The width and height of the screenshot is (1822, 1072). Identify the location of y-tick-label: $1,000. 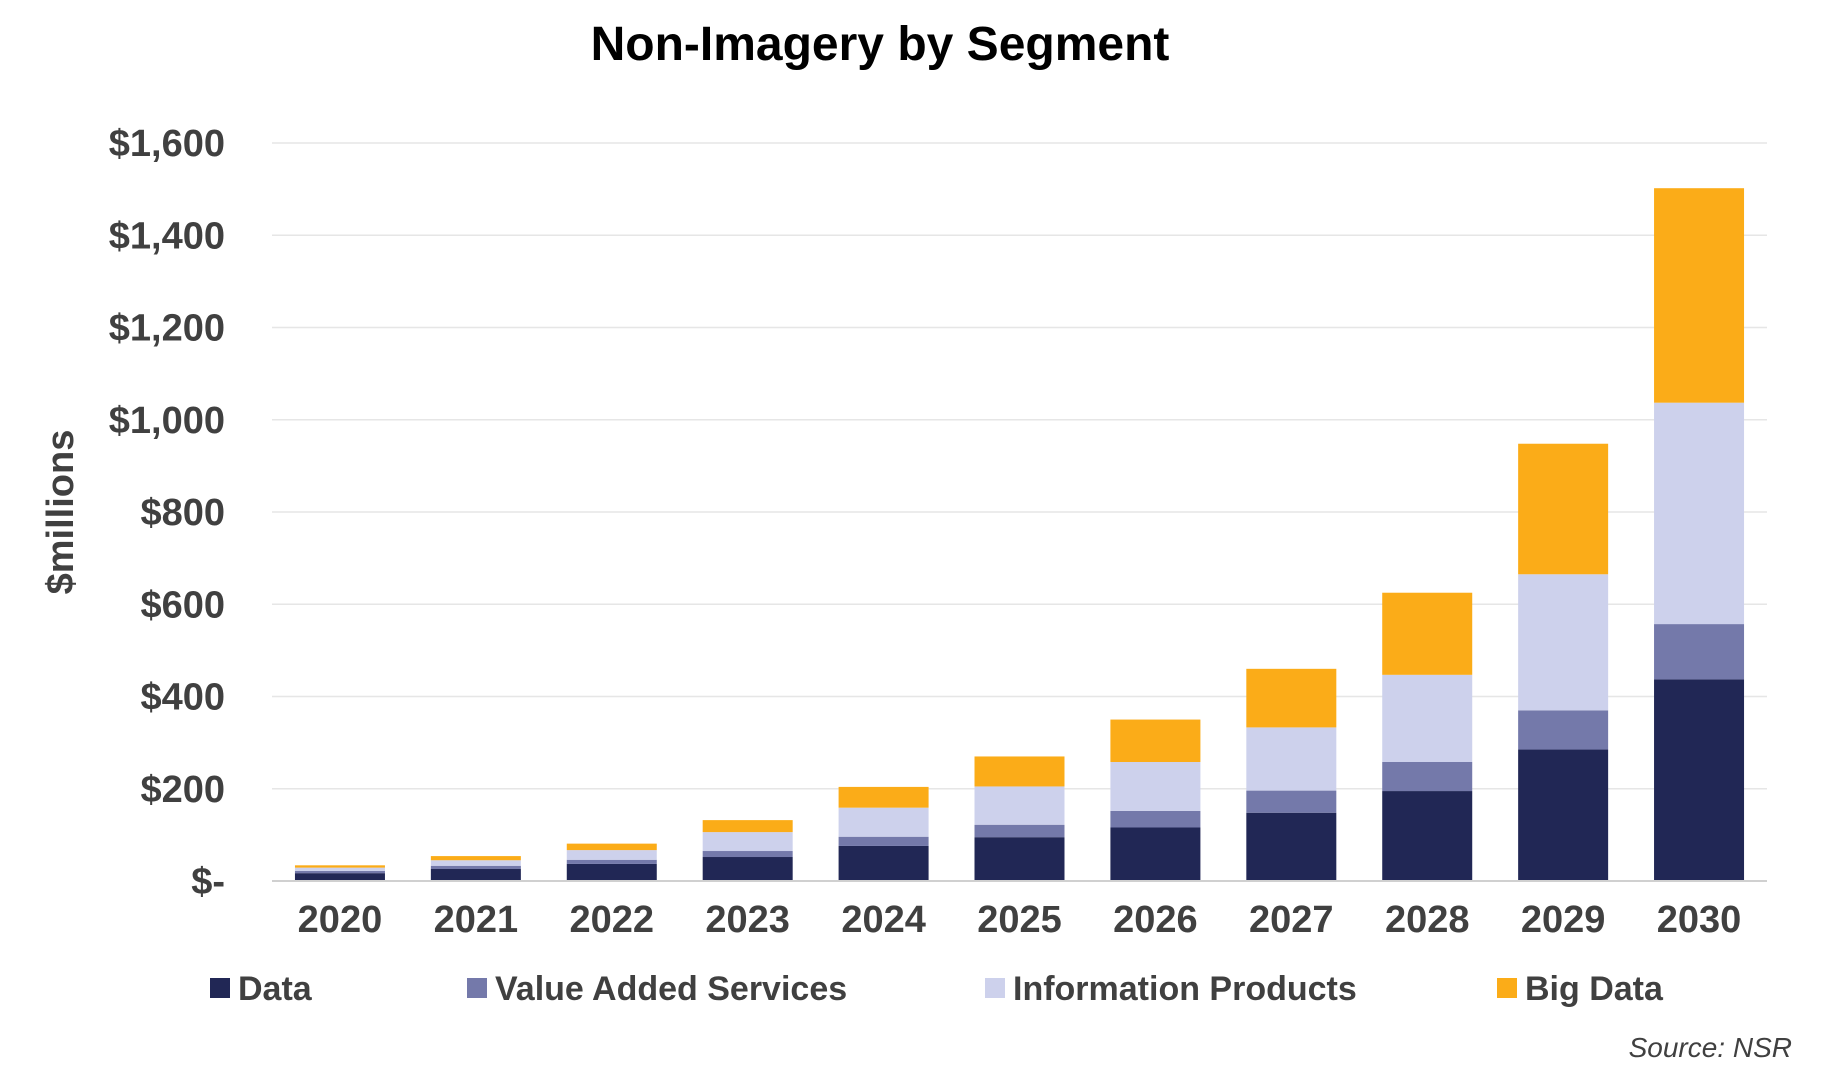
(167, 421).